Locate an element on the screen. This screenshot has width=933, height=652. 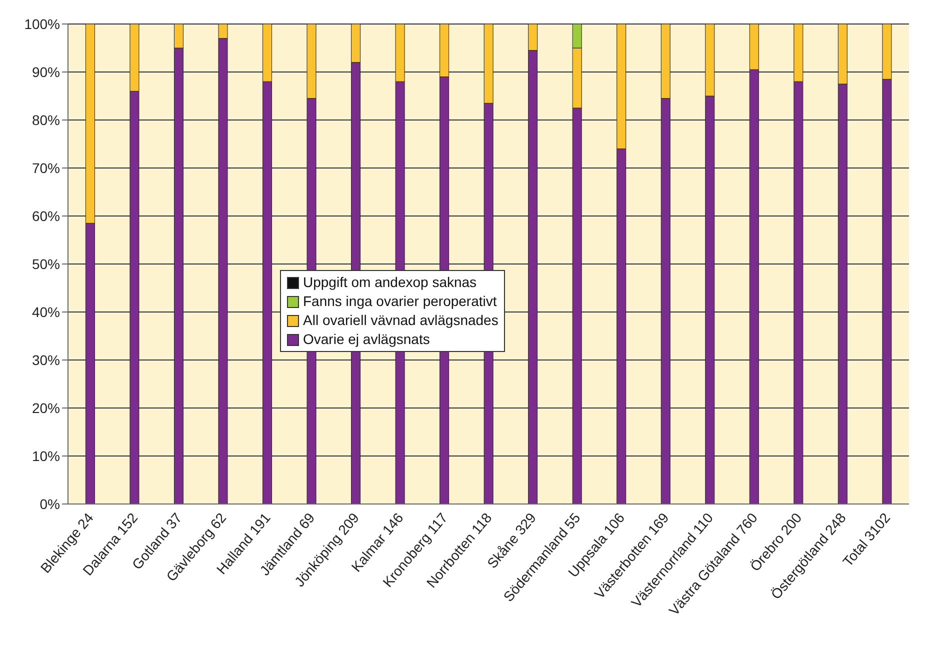
y-tick-label: 30% is located at coordinates (46, 360).